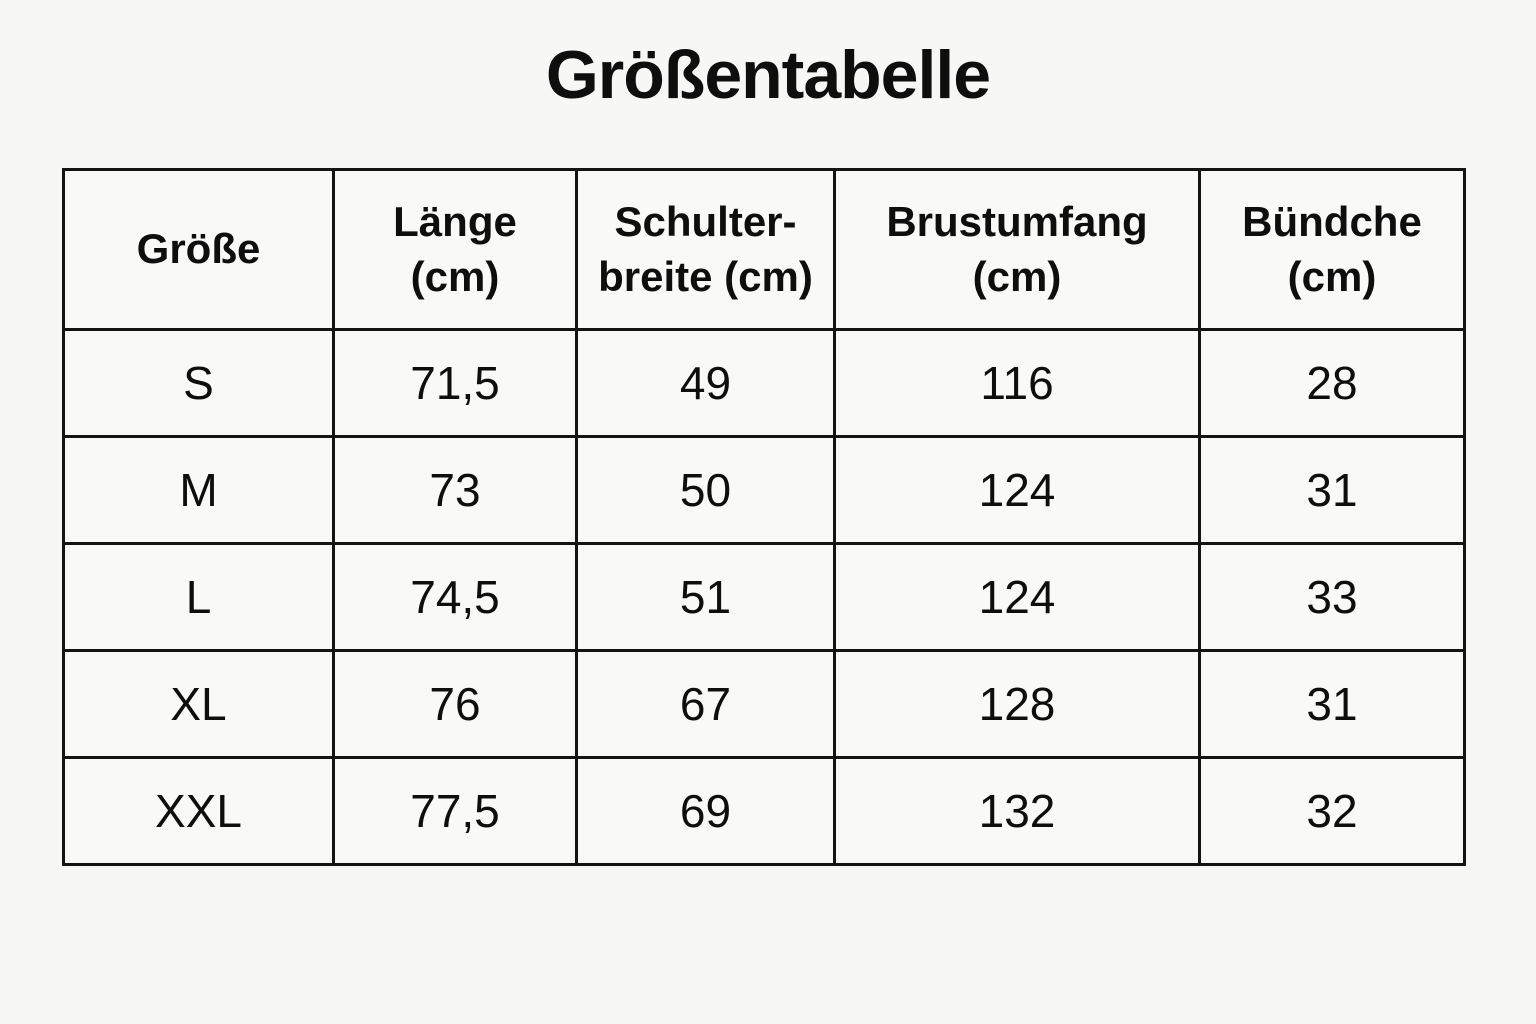 This screenshot has height=1024, width=1536. Describe the element at coordinates (1017, 383) in the screenshot. I see `brustumfang-cell: 116` at that location.